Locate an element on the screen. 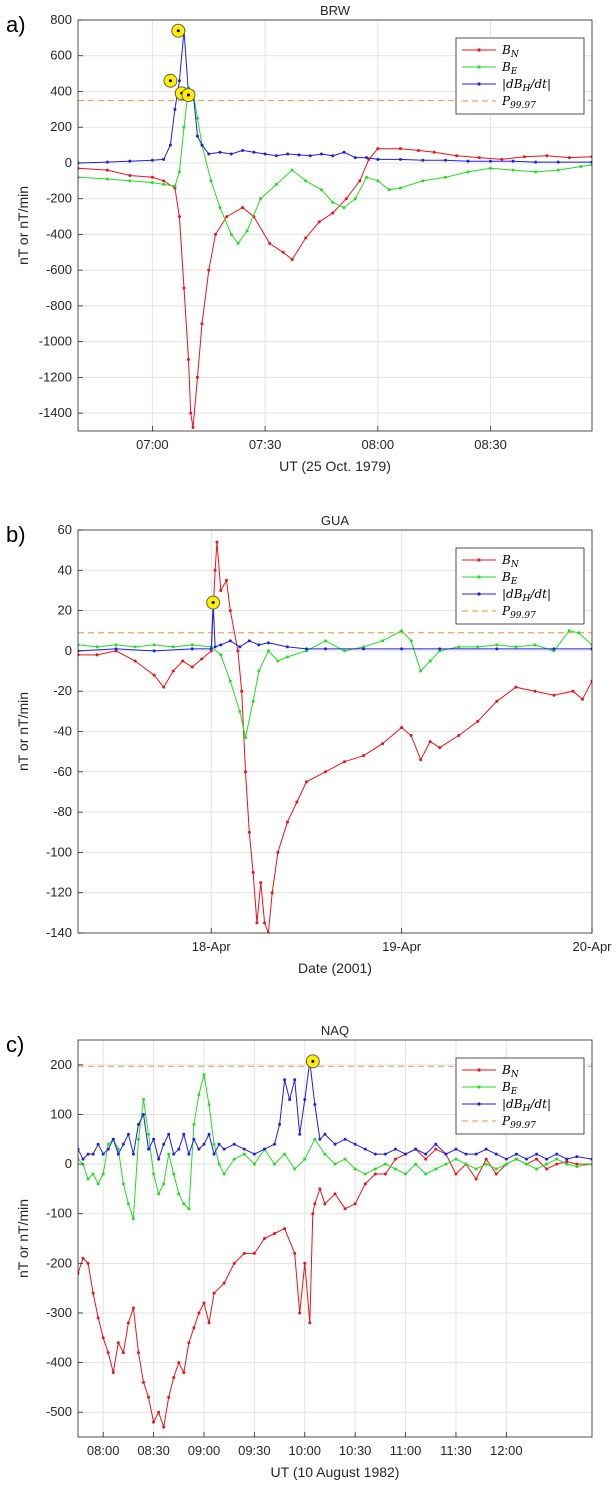  y-tick-label: -200 is located at coordinates (59, 1262).